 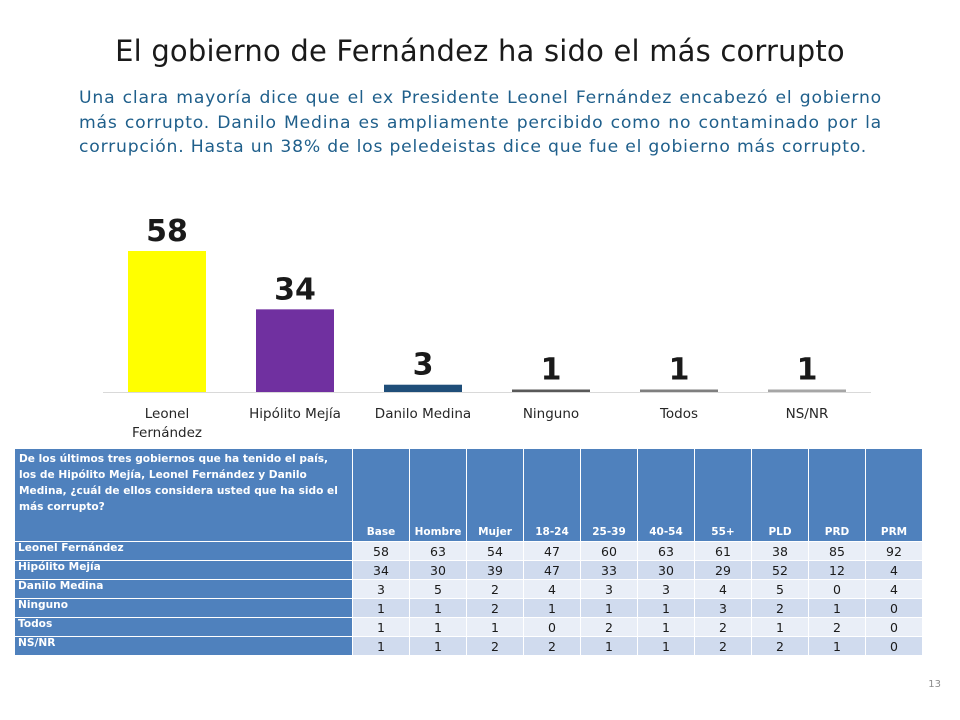 I want to click on column-header: PLD, so click(x=780, y=495).